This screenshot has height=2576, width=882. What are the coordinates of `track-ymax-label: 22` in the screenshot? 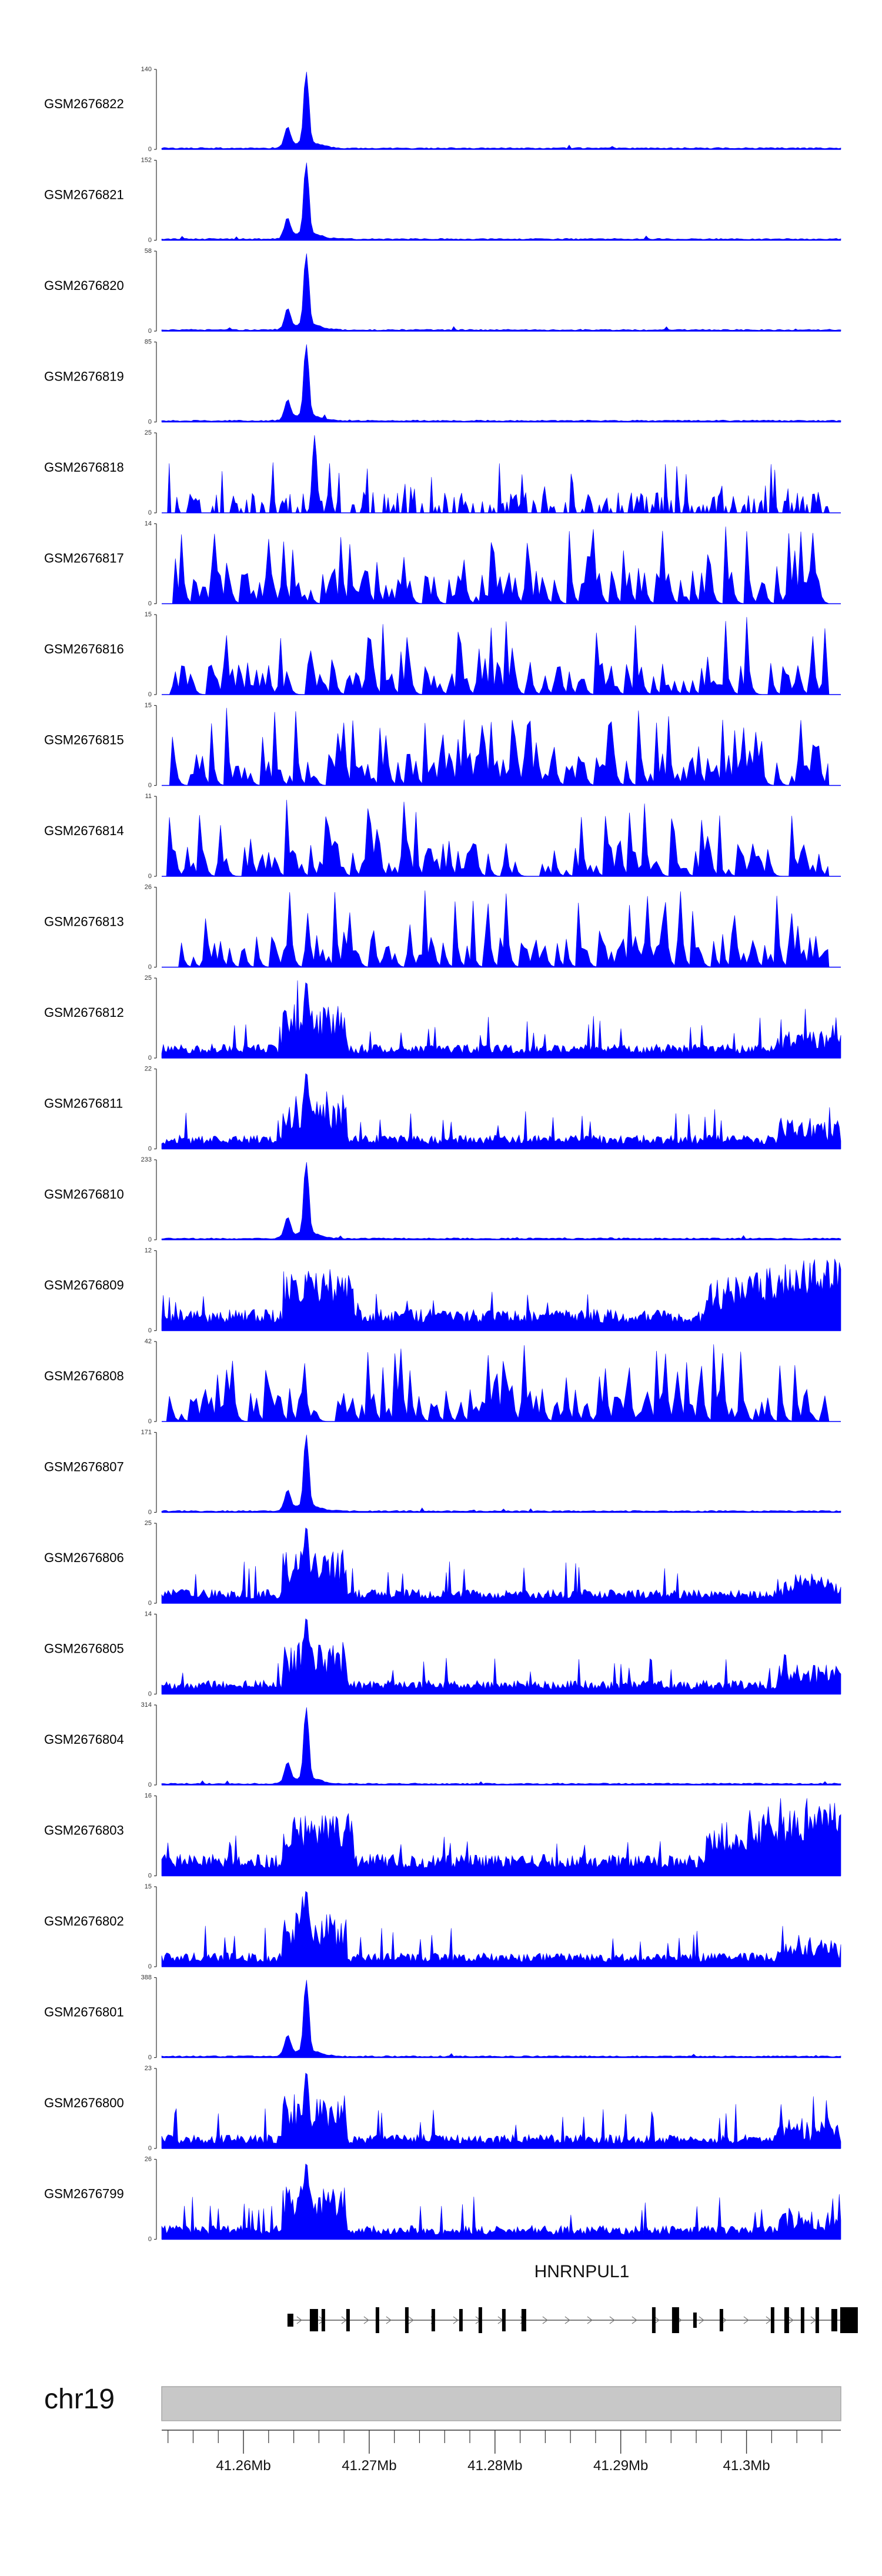 It's located at (148, 1069).